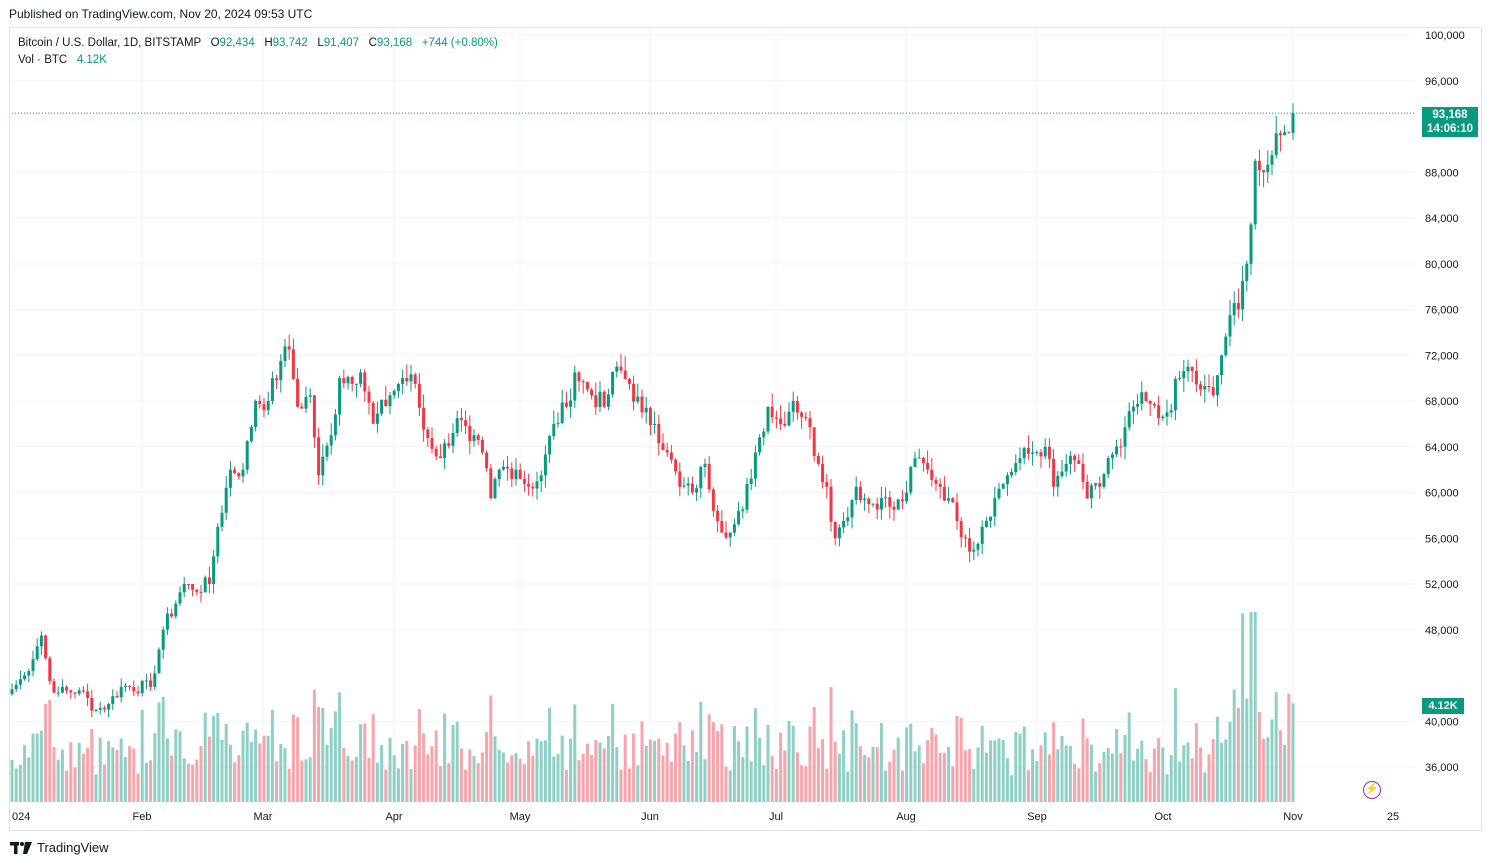 This screenshot has width=1493, height=866. Describe the element at coordinates (59, 847) in the screenshot. I see `footer-brand: TradingView` at that location.